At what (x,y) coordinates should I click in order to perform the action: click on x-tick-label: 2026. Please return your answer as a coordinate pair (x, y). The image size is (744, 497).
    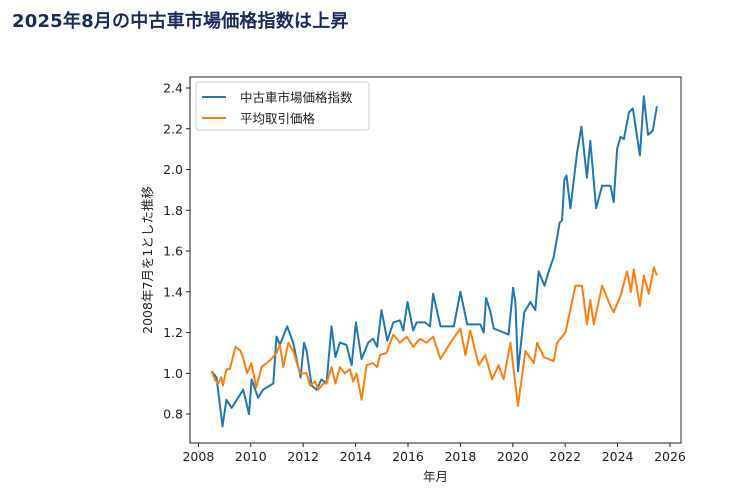
    Looking at the image, I should click on (670, 456).